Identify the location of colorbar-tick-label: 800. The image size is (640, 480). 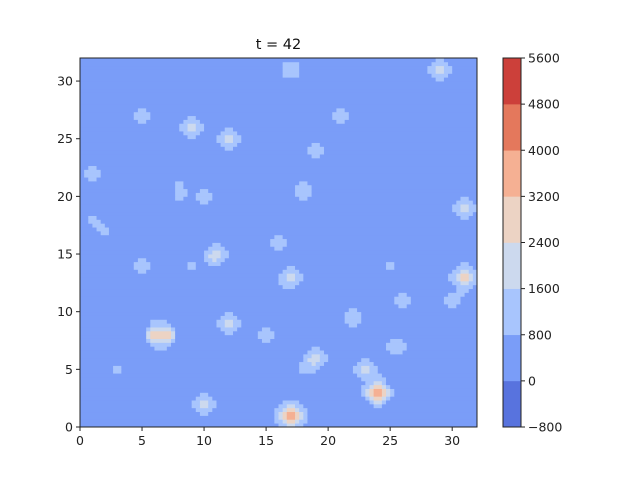
(540, 334).